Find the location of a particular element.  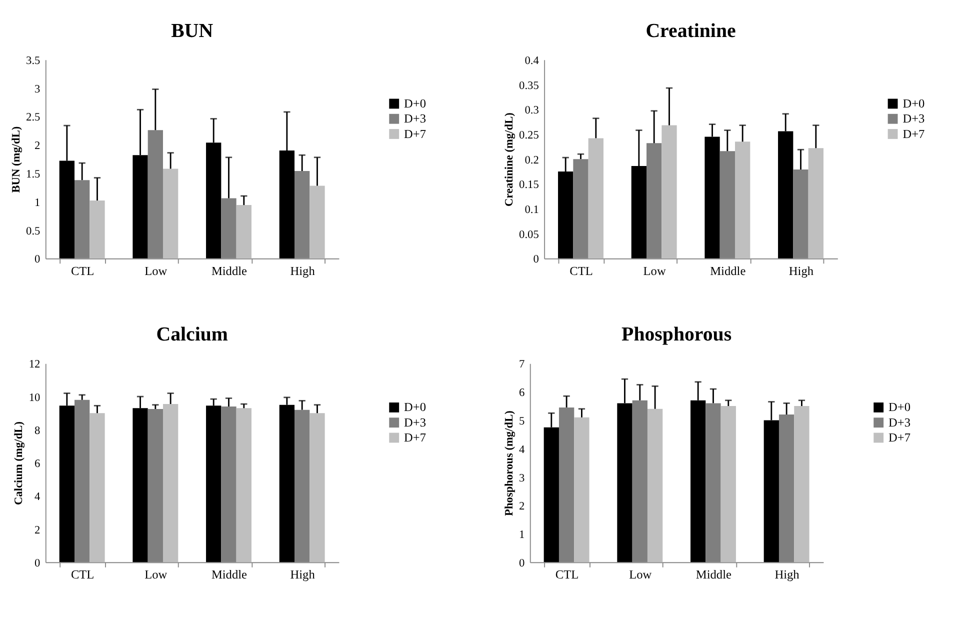

y-tick-label: 0.1 is located at coordinates (531, 210).